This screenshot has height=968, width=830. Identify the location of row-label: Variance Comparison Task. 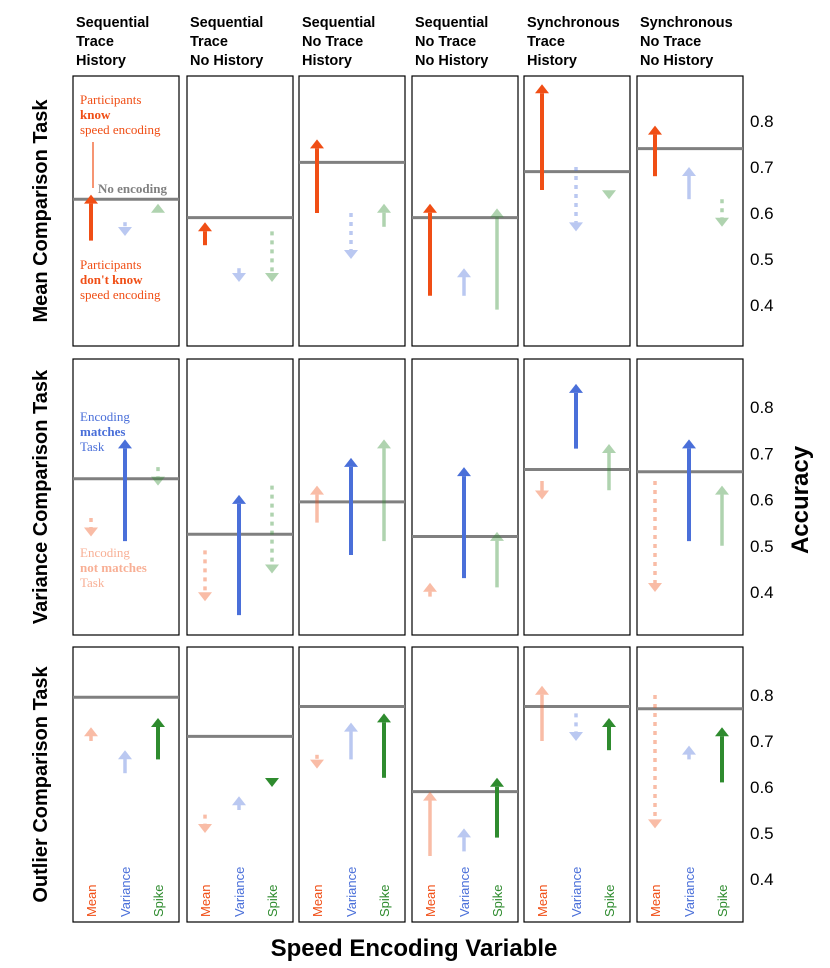
(41, 496).